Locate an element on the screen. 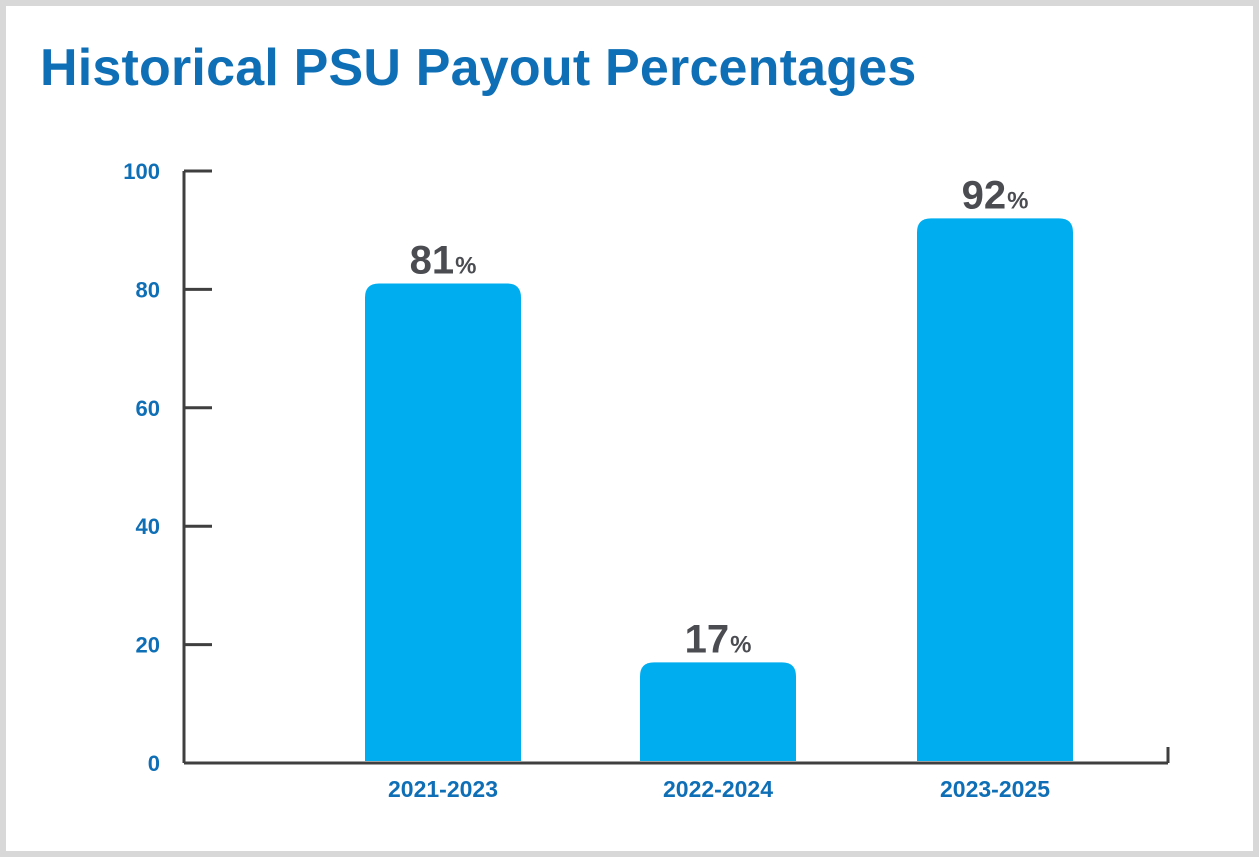 The height and width of the screenshot is (857, 1259). y-tick-label: 100 is located at coordinates (141, 171).